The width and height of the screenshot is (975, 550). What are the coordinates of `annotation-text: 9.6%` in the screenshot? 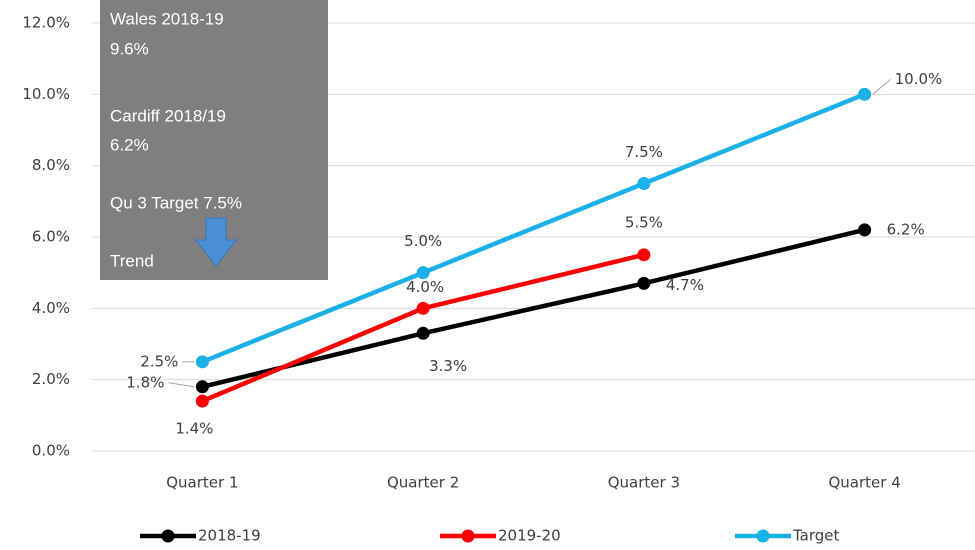 It's located at (129, 48).